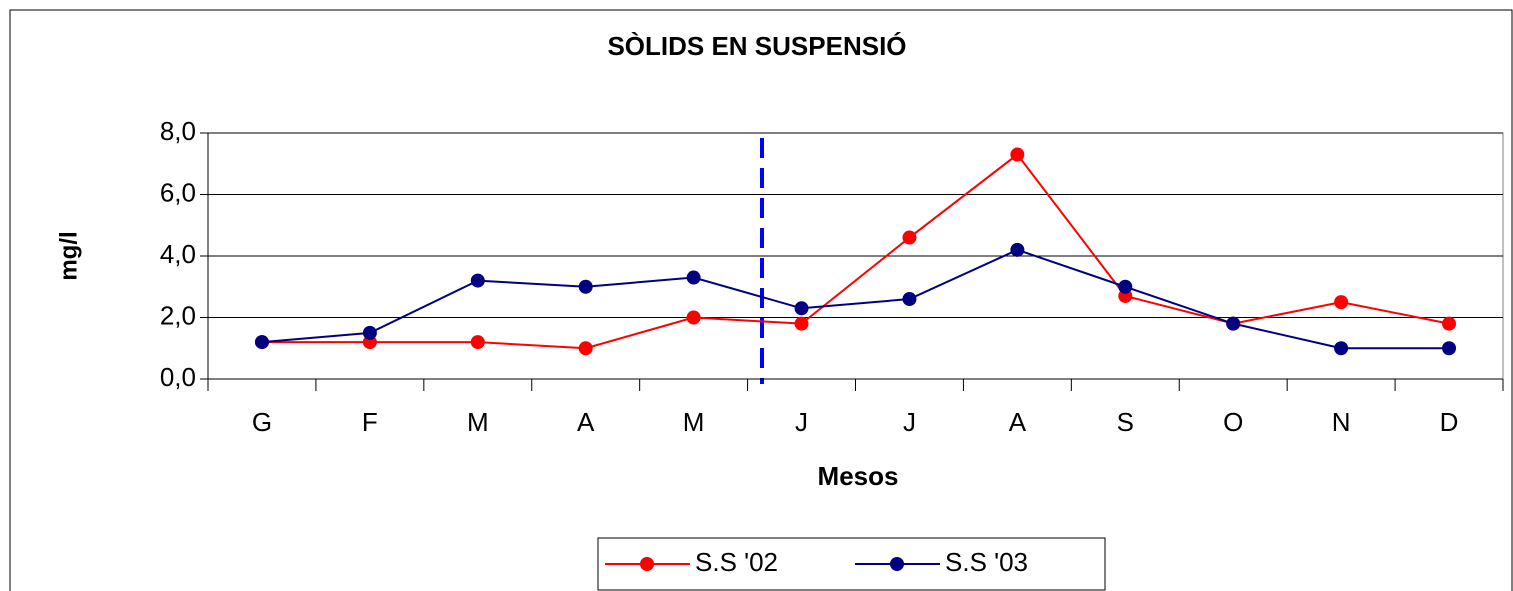 The height and width of the screenshot is (591, 1513). What do you see at coordinates (178, 254) in the screenshot?
I see `y-tick-label: 4,0` at bounding box center [178, 254].